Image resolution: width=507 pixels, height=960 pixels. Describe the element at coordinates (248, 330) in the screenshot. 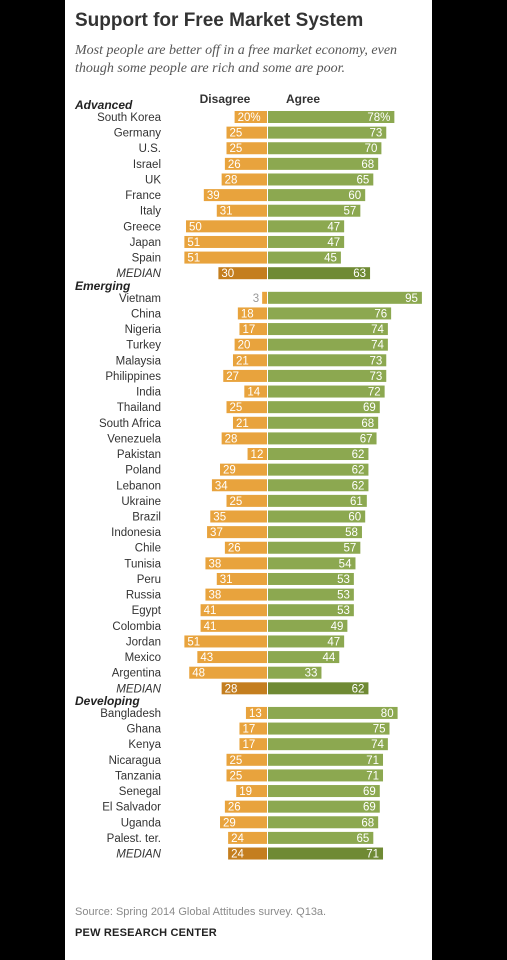

I see `disagree-value: 17` at that location.